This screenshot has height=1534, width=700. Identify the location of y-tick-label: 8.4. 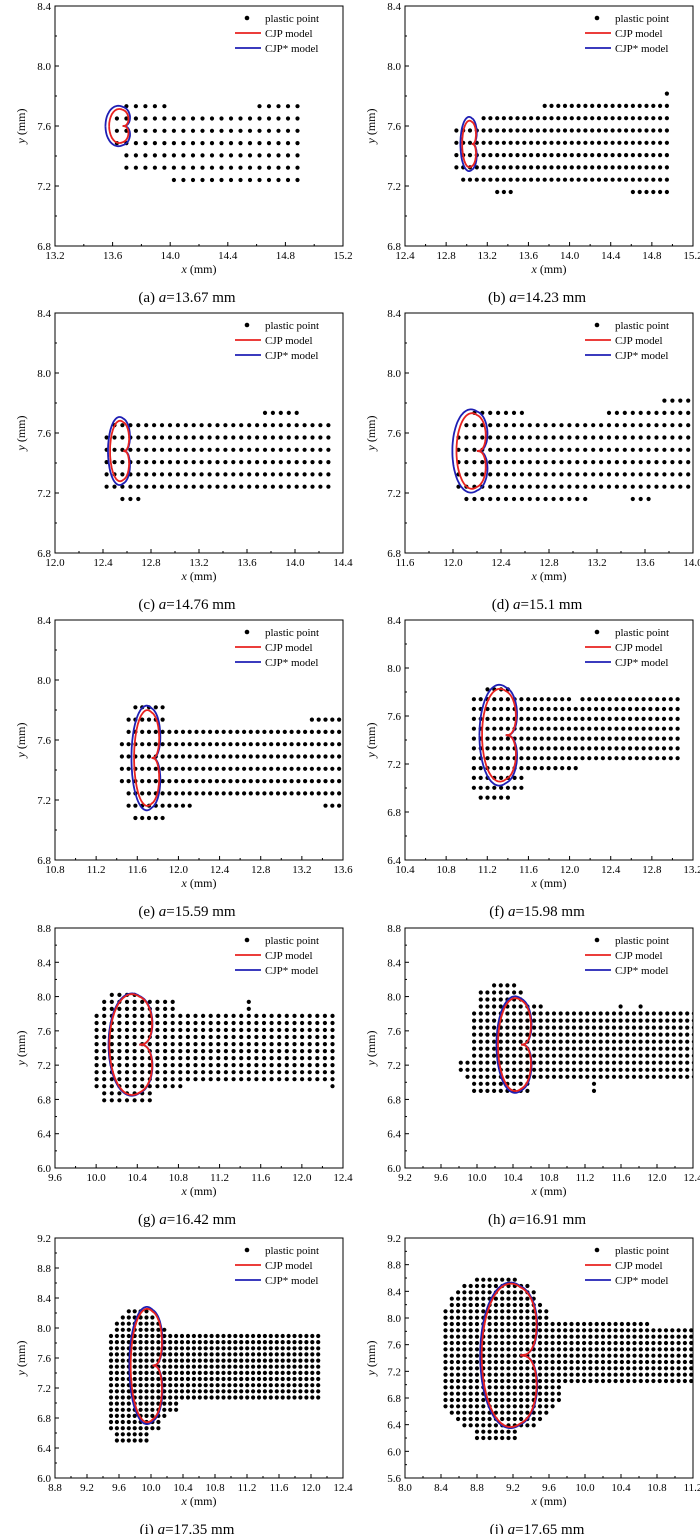
(44, 621).